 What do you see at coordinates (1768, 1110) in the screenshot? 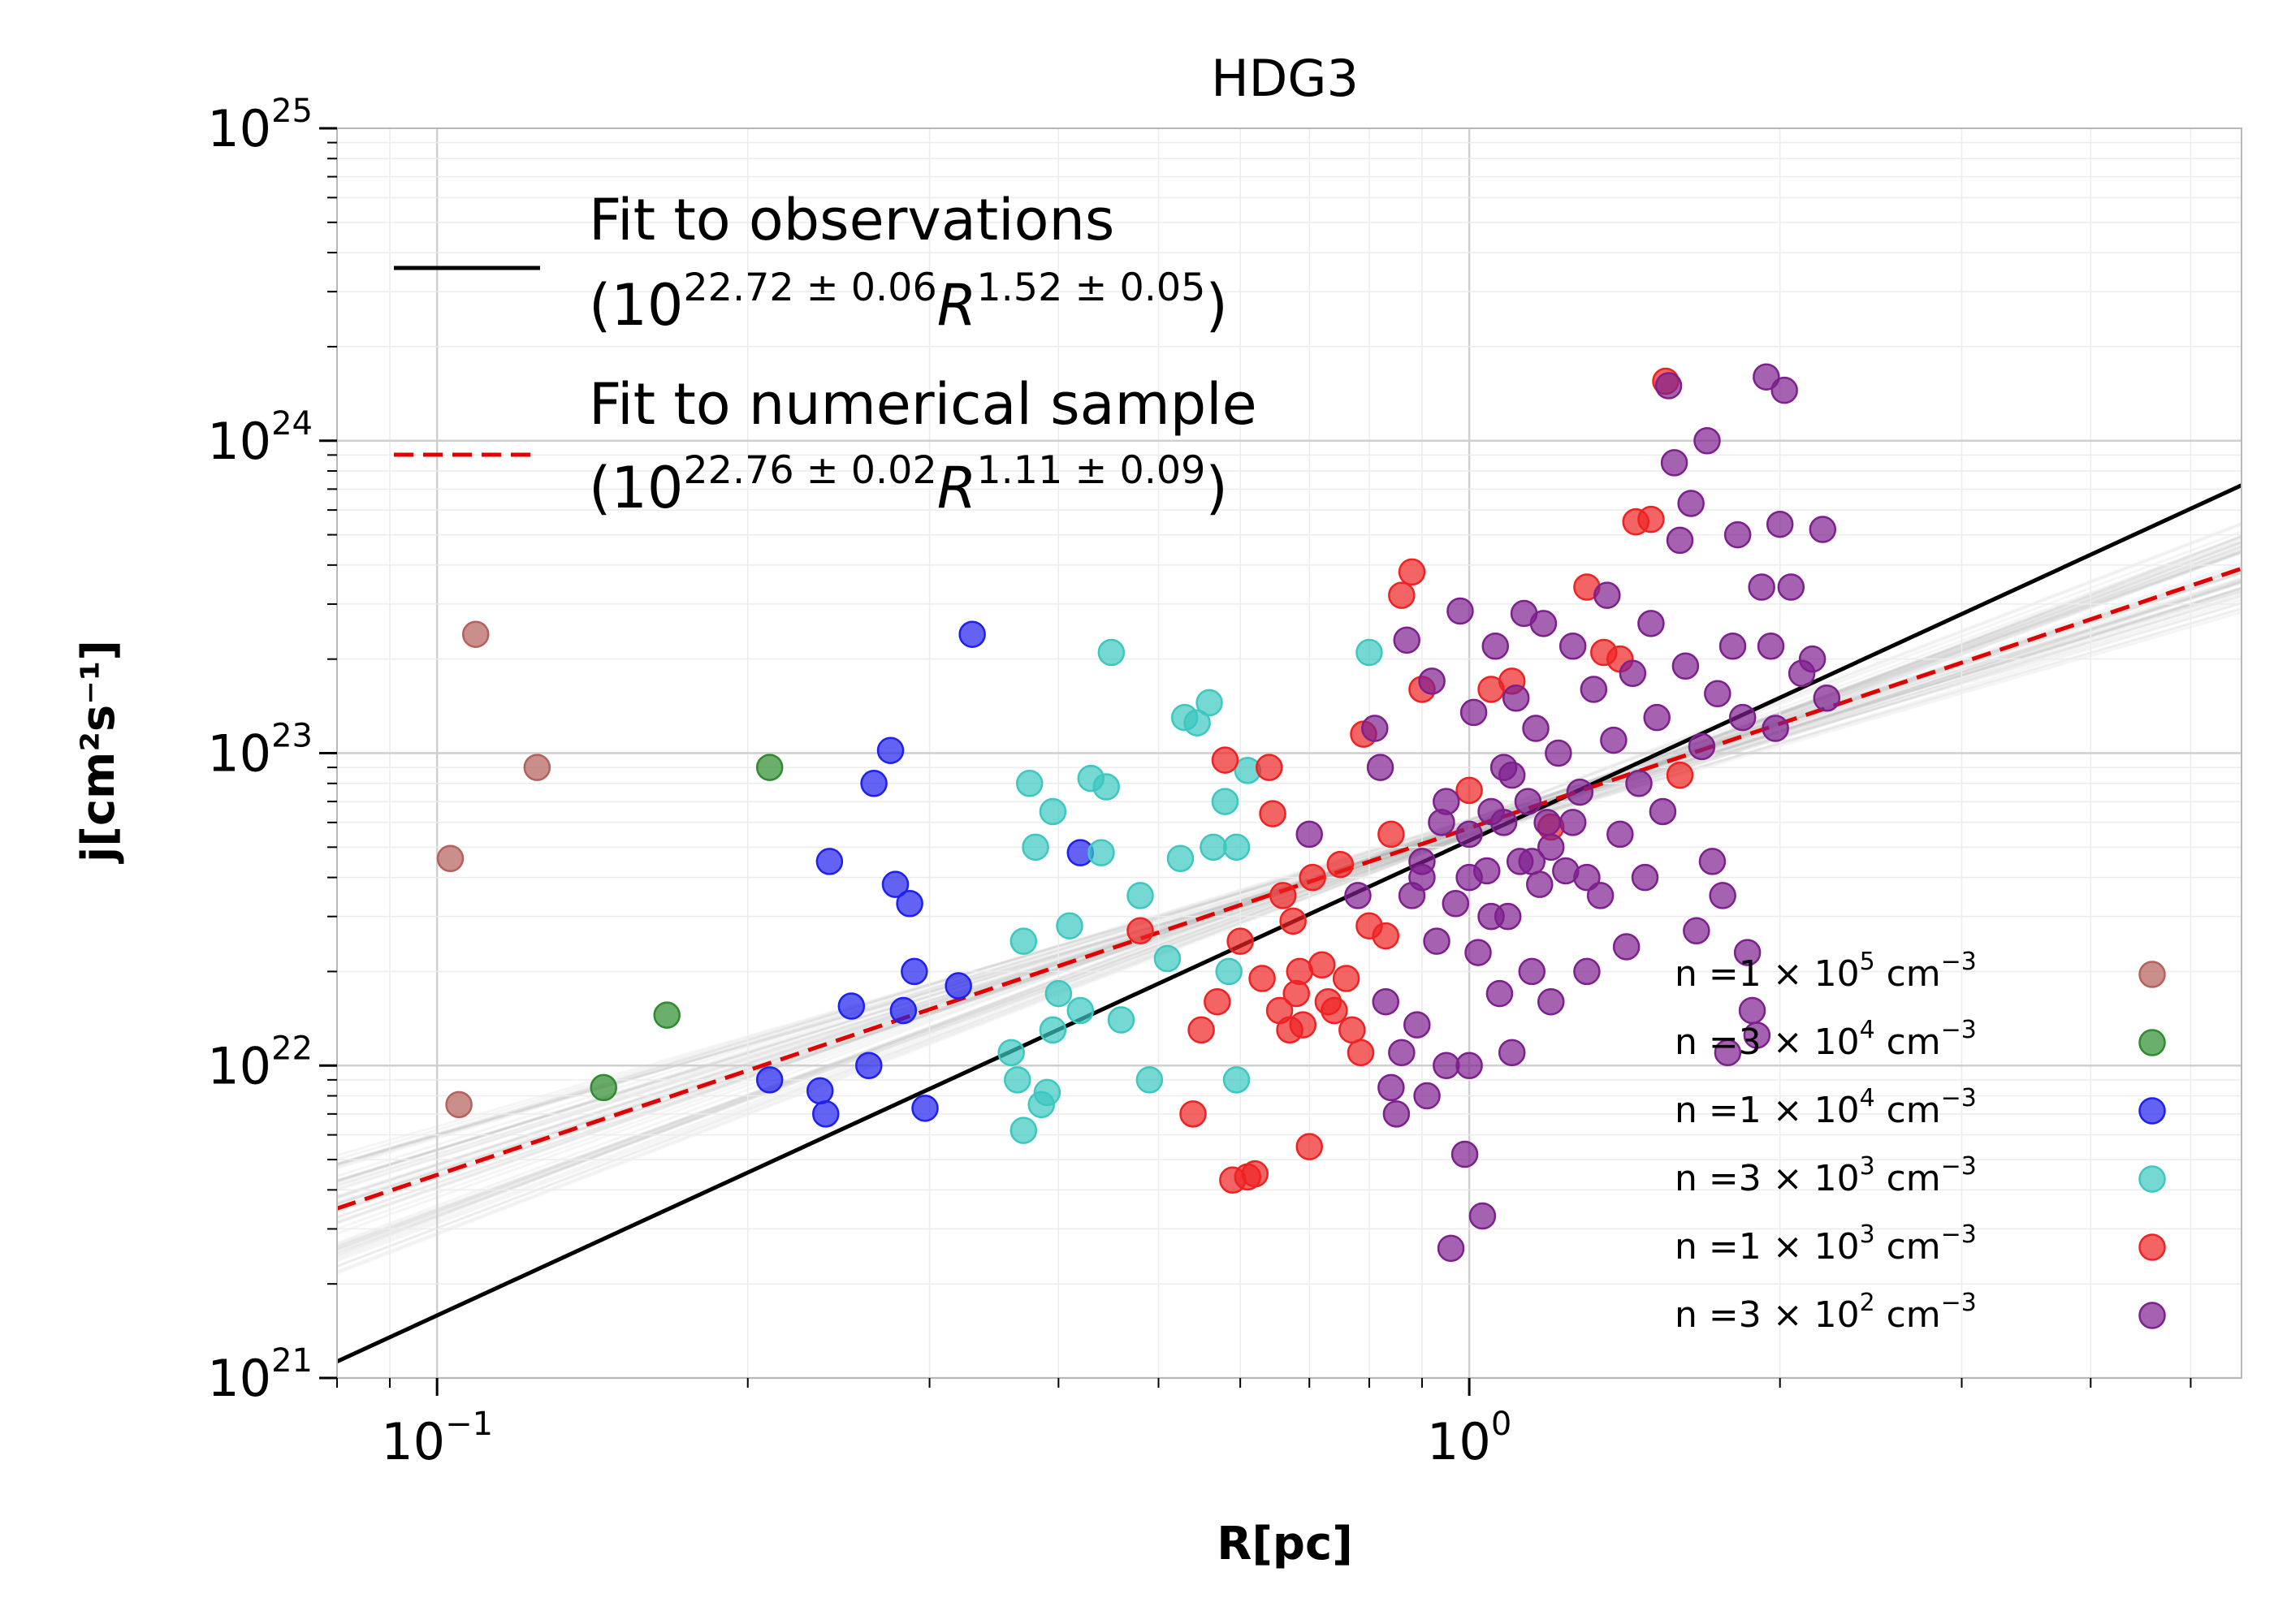
I see `legend-label-pre: n =1 × 10` at bounding box center [1768, 1110].